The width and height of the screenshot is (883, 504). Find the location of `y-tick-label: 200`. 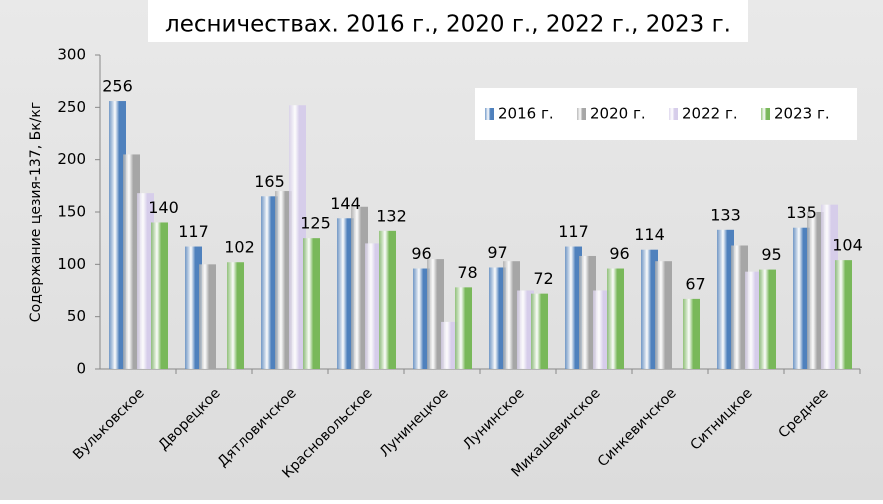

y-tick-label: 200 is located at coordinates (71, 159).